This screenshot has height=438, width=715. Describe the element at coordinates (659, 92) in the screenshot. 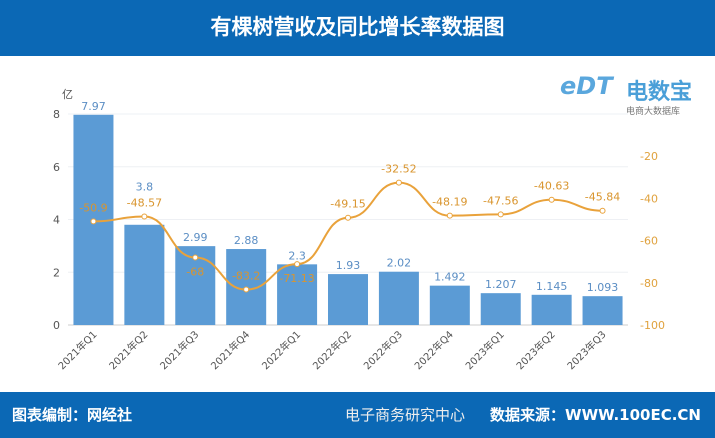

I see `logo-name: 电数宝` at that location.